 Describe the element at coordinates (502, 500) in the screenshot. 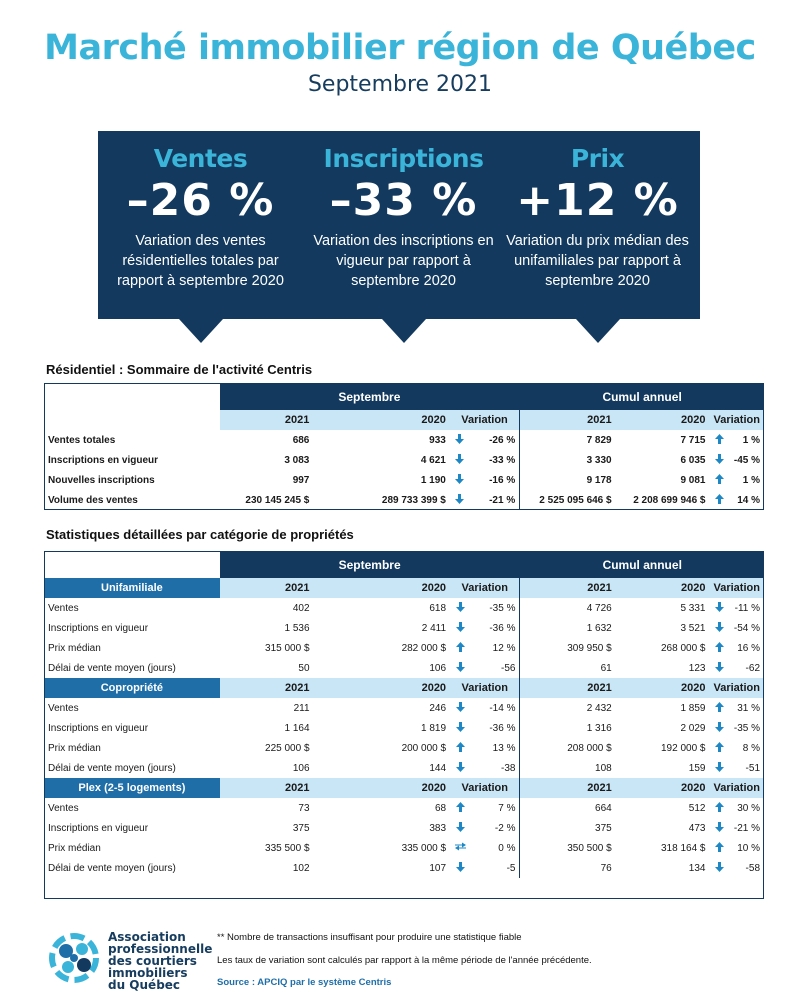

I see `variation-cell: -21 %` at that location.